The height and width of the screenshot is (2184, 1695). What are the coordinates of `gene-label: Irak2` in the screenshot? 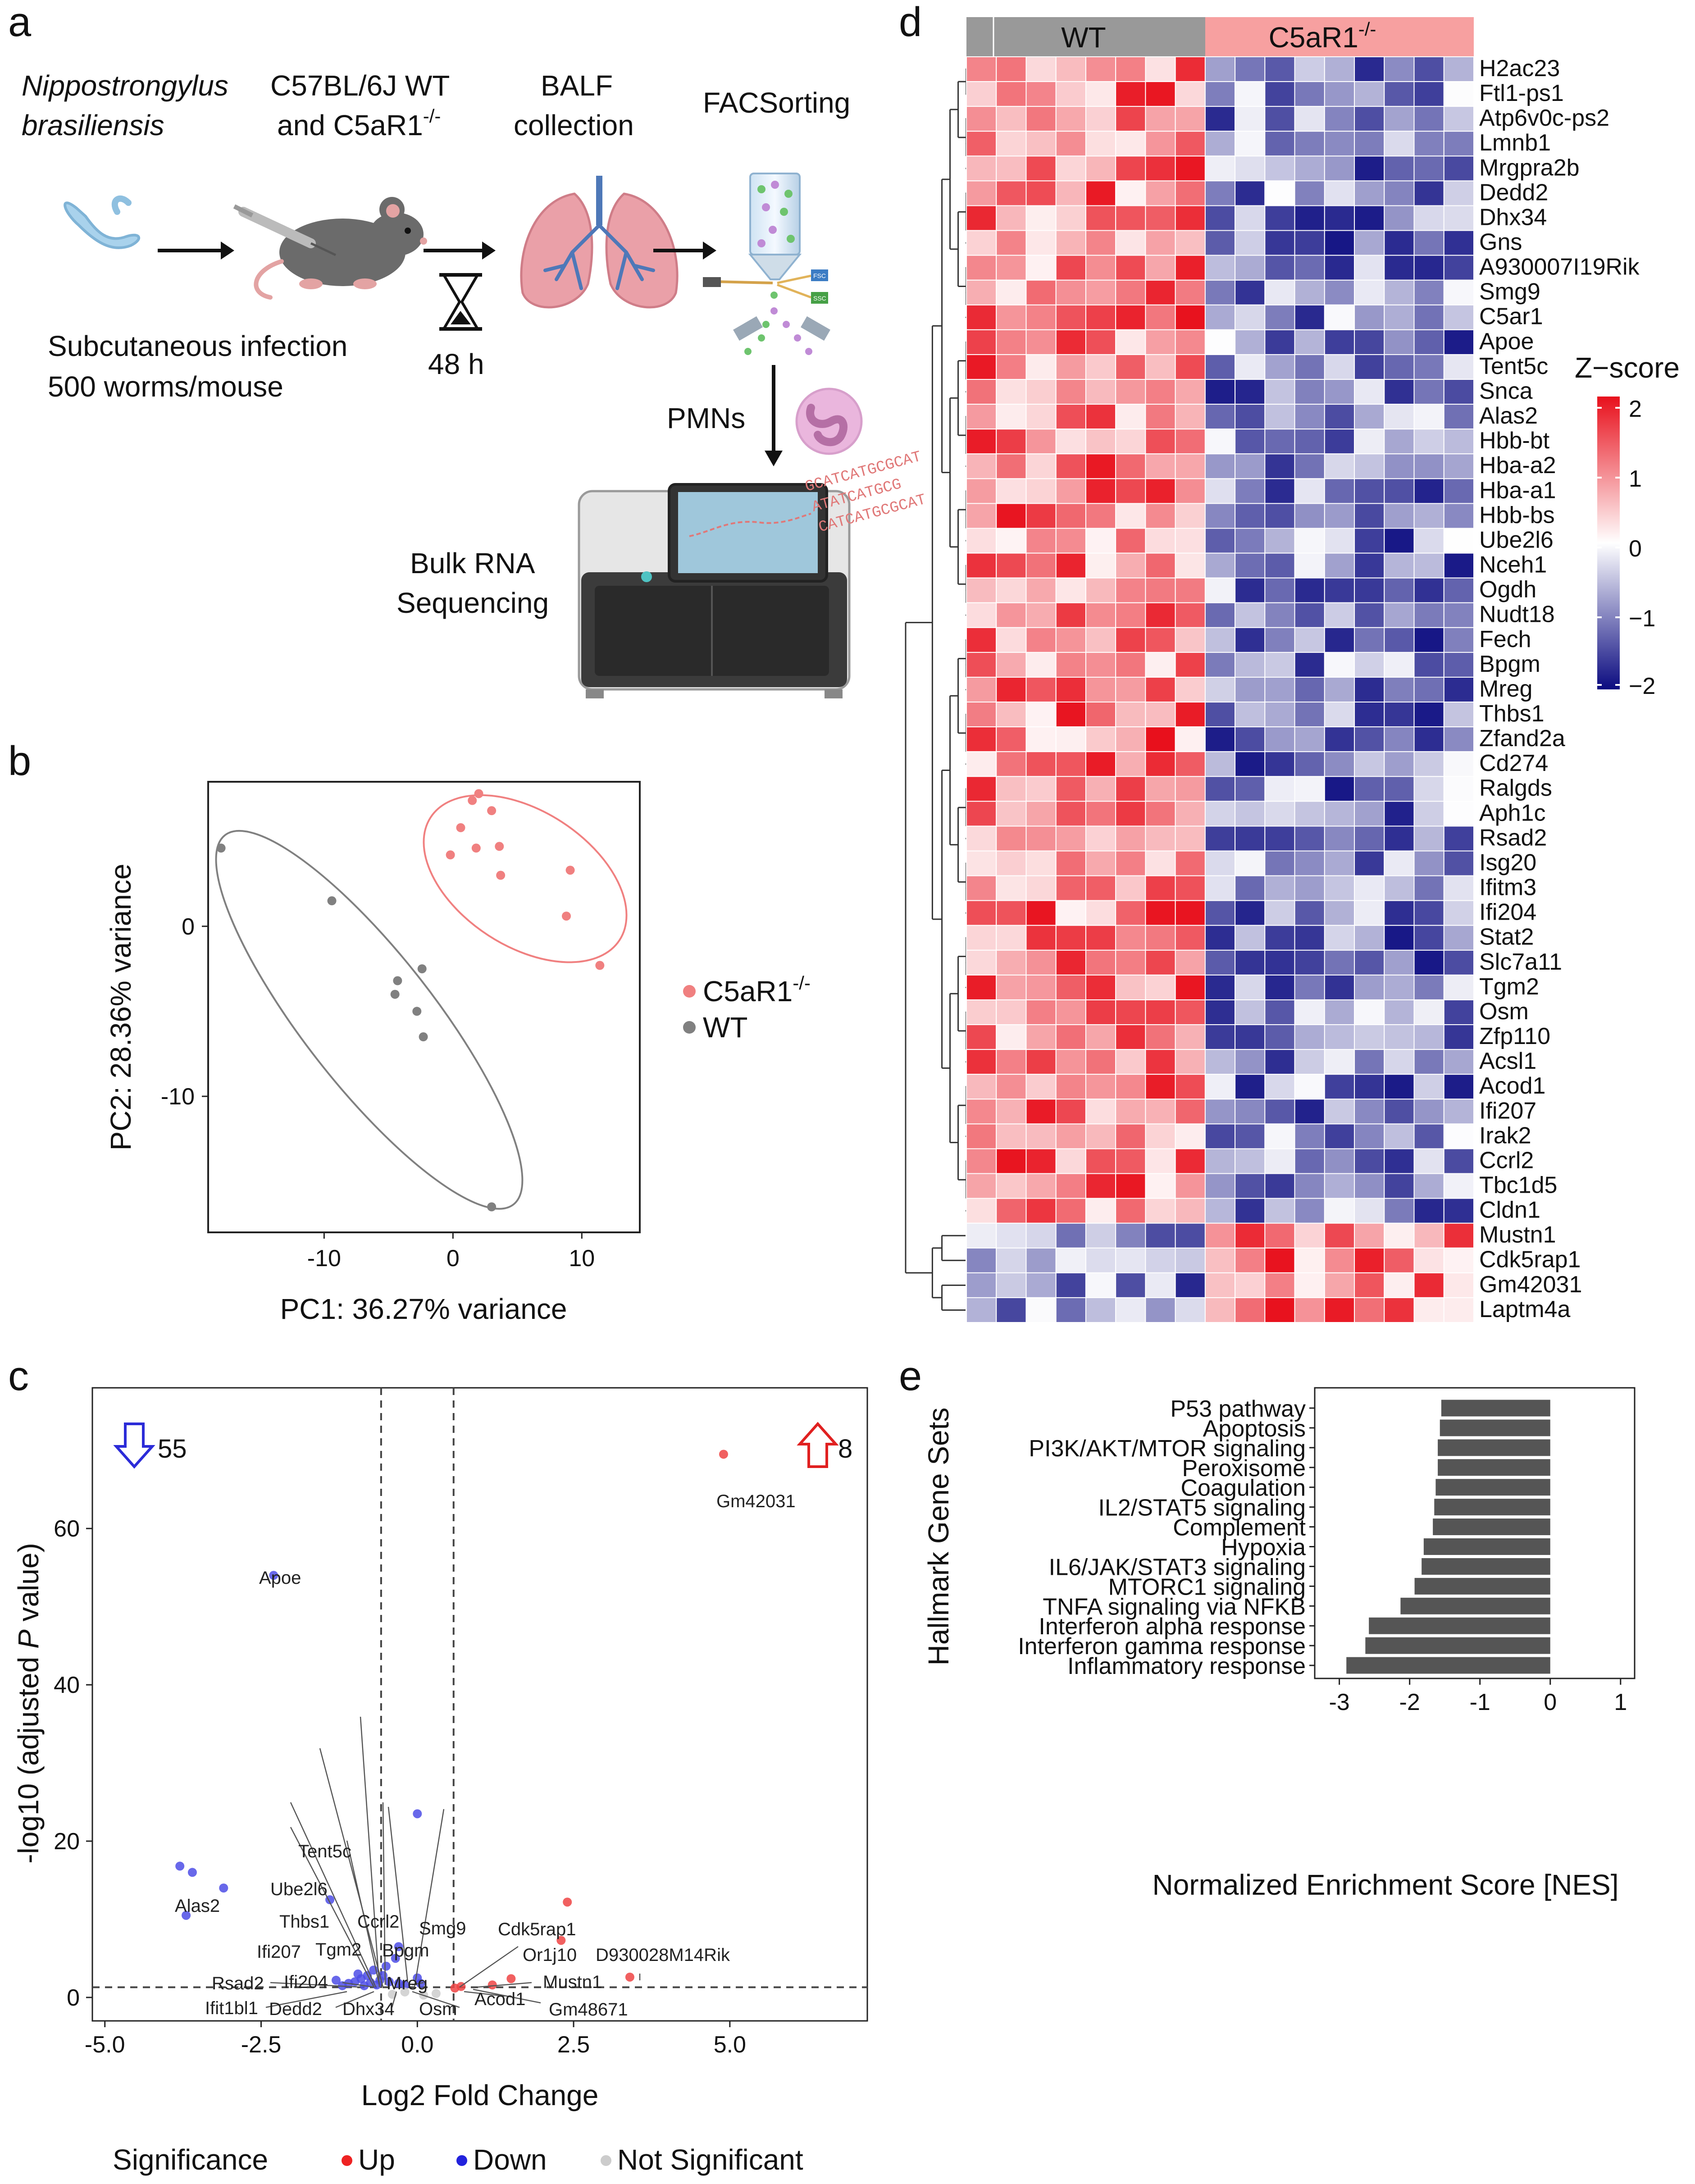 It's located at (1505, 1136).